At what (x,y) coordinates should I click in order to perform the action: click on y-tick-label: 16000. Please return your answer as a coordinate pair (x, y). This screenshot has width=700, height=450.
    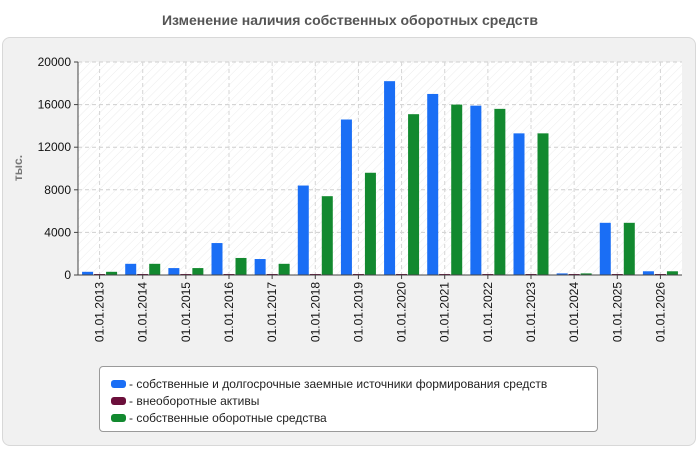
    Looking at the image, I should click on (55, 105).